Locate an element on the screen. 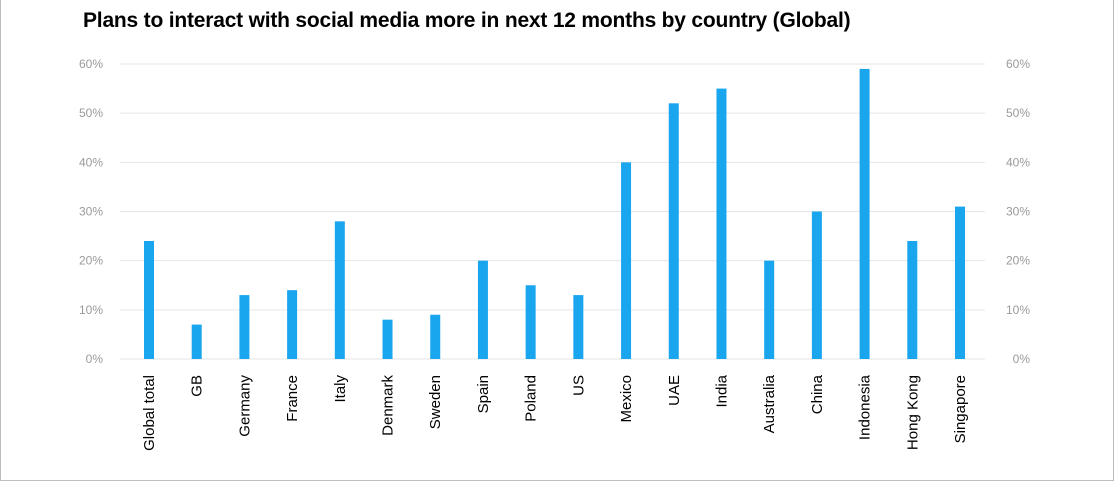 This screenshot has height=482, width=1114. y-axis-left: 0% 10% 20% 30% 40% 50% 60% is located at coordinates (91, 211).